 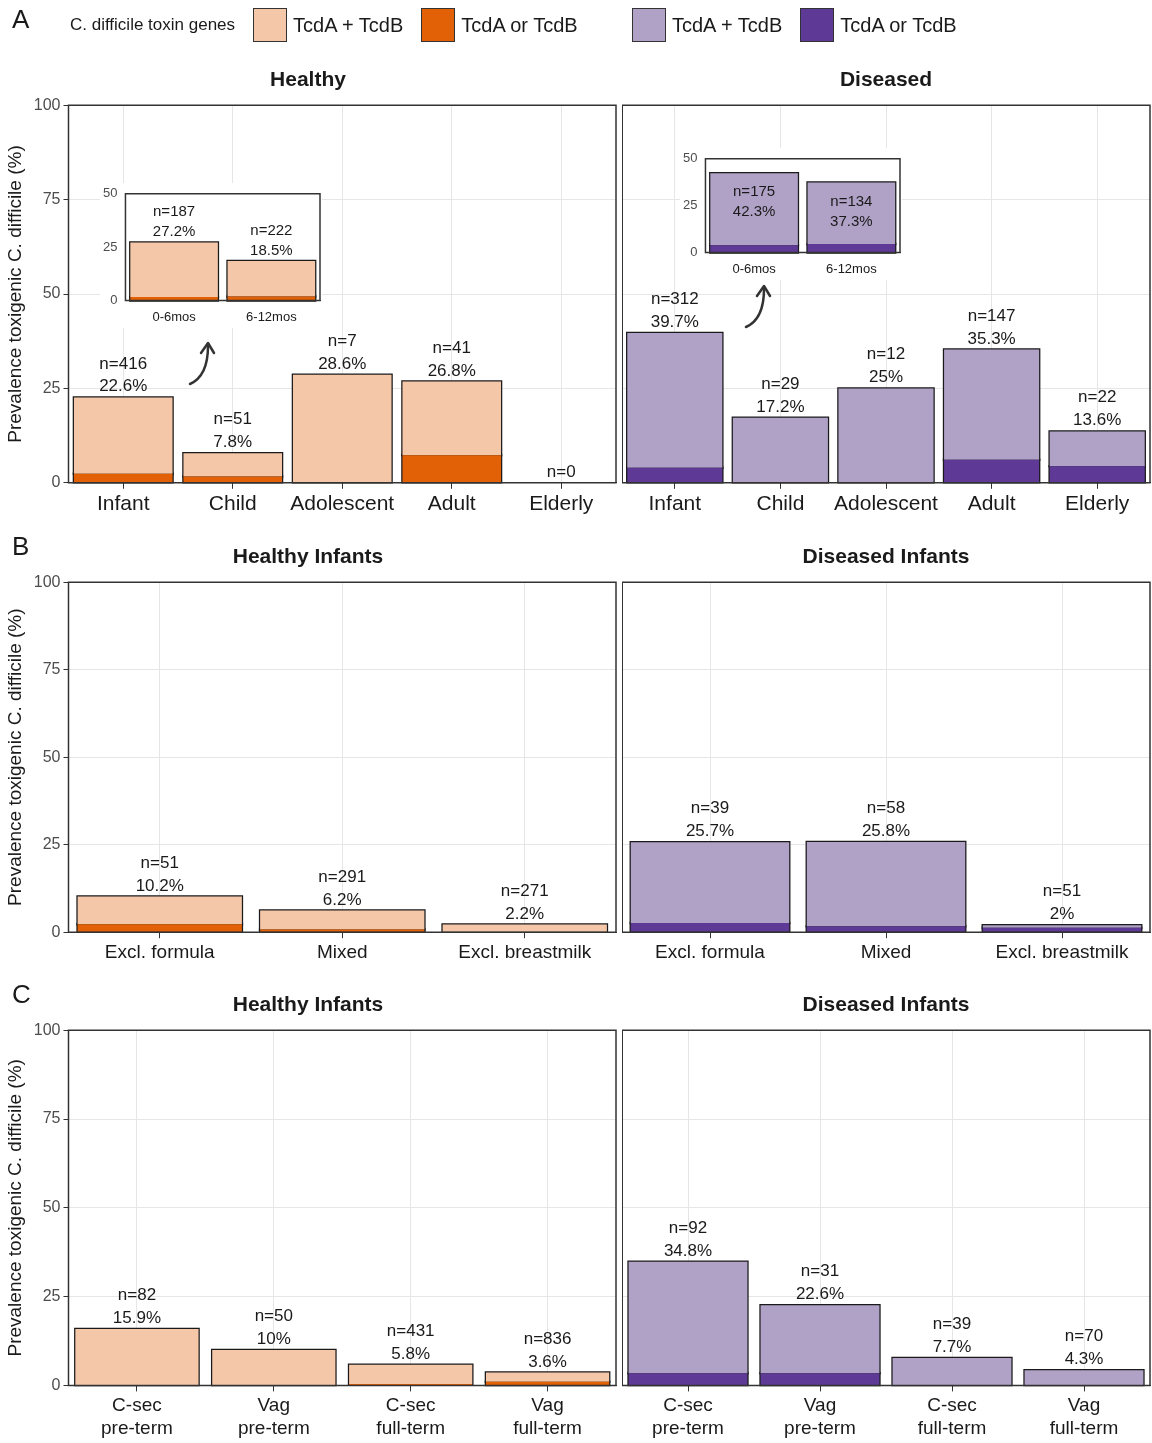 I want to click on total-label: n=431 5.8%, so click(x=410, y=1341).